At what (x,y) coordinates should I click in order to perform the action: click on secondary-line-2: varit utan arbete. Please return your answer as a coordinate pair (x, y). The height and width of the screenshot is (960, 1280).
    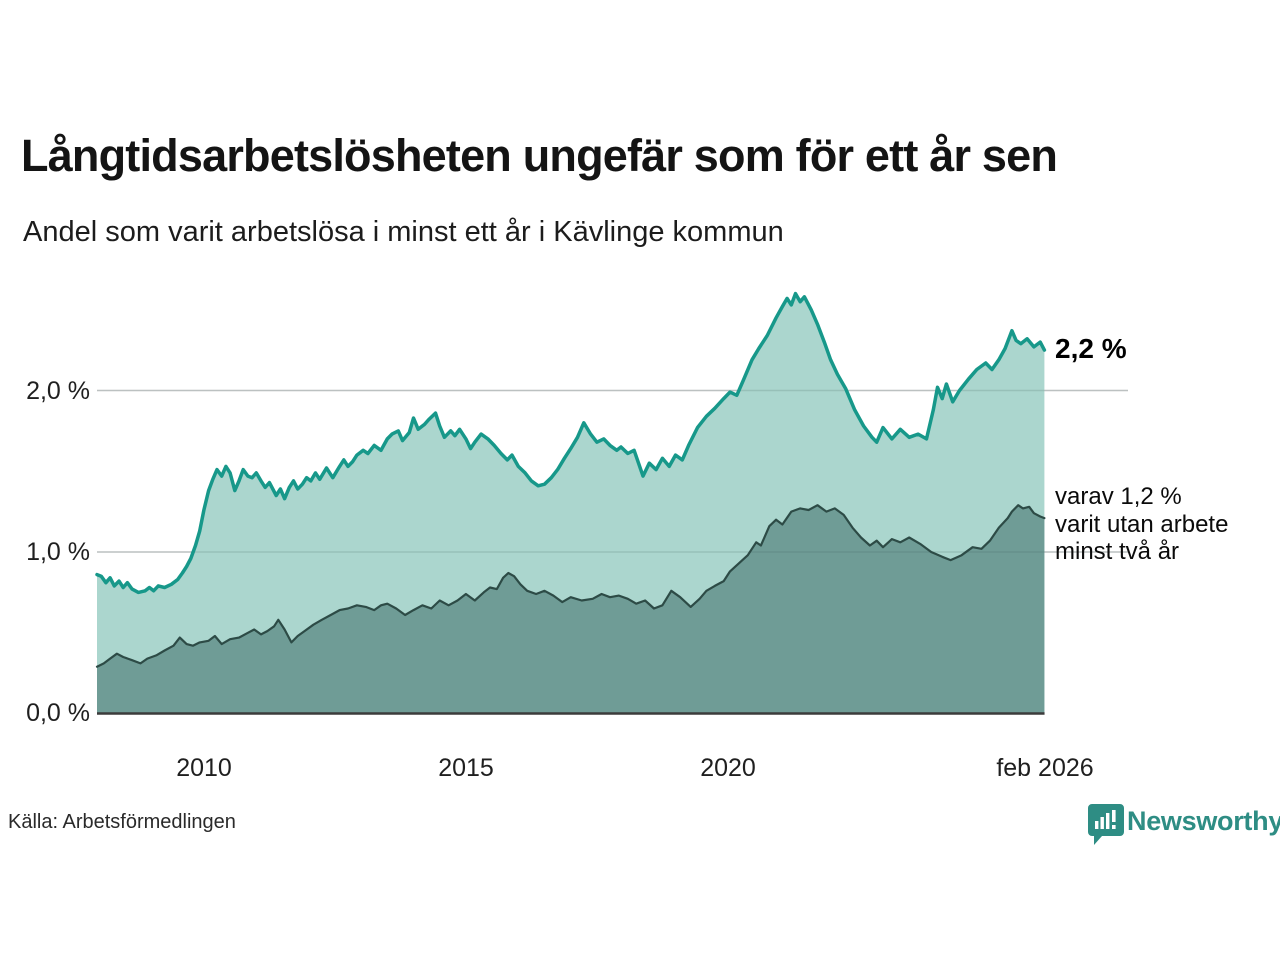
    Looking at the image, I should click on (1142, 524).